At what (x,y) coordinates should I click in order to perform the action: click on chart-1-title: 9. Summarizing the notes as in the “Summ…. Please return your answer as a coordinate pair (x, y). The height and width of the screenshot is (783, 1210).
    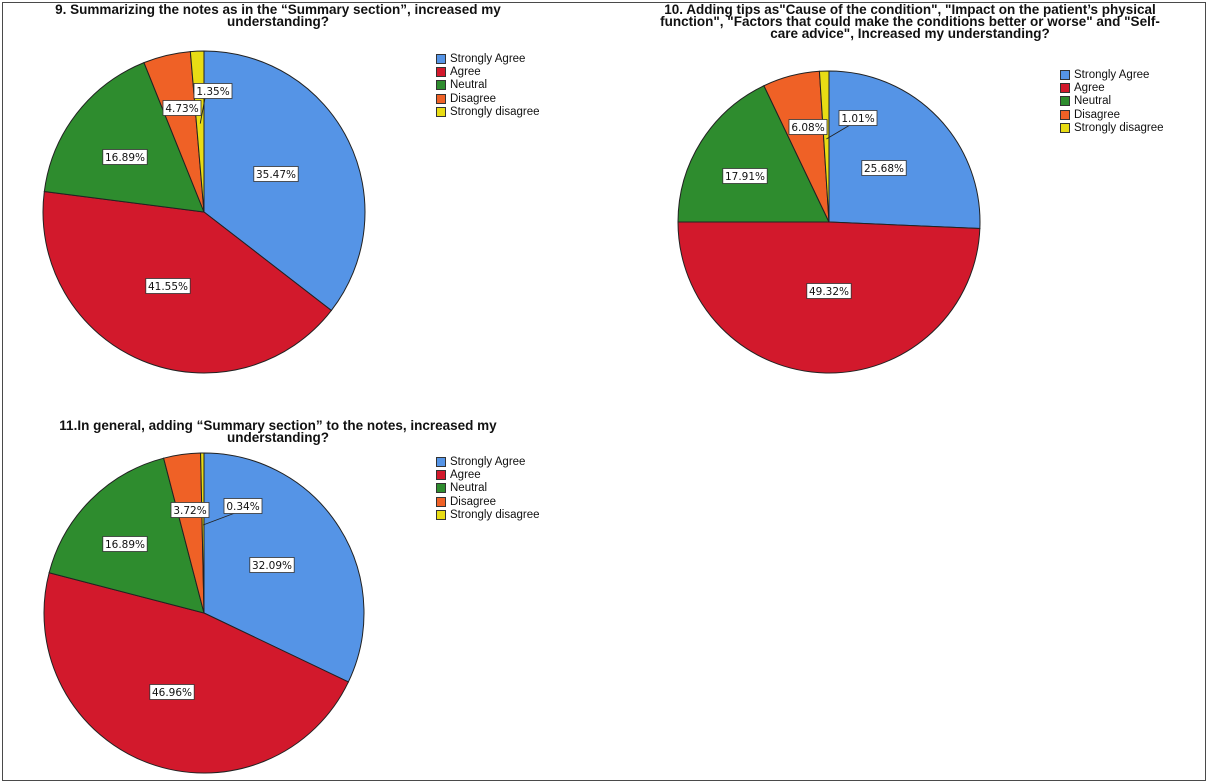
    Looking at the image, I should click on (278, 15).